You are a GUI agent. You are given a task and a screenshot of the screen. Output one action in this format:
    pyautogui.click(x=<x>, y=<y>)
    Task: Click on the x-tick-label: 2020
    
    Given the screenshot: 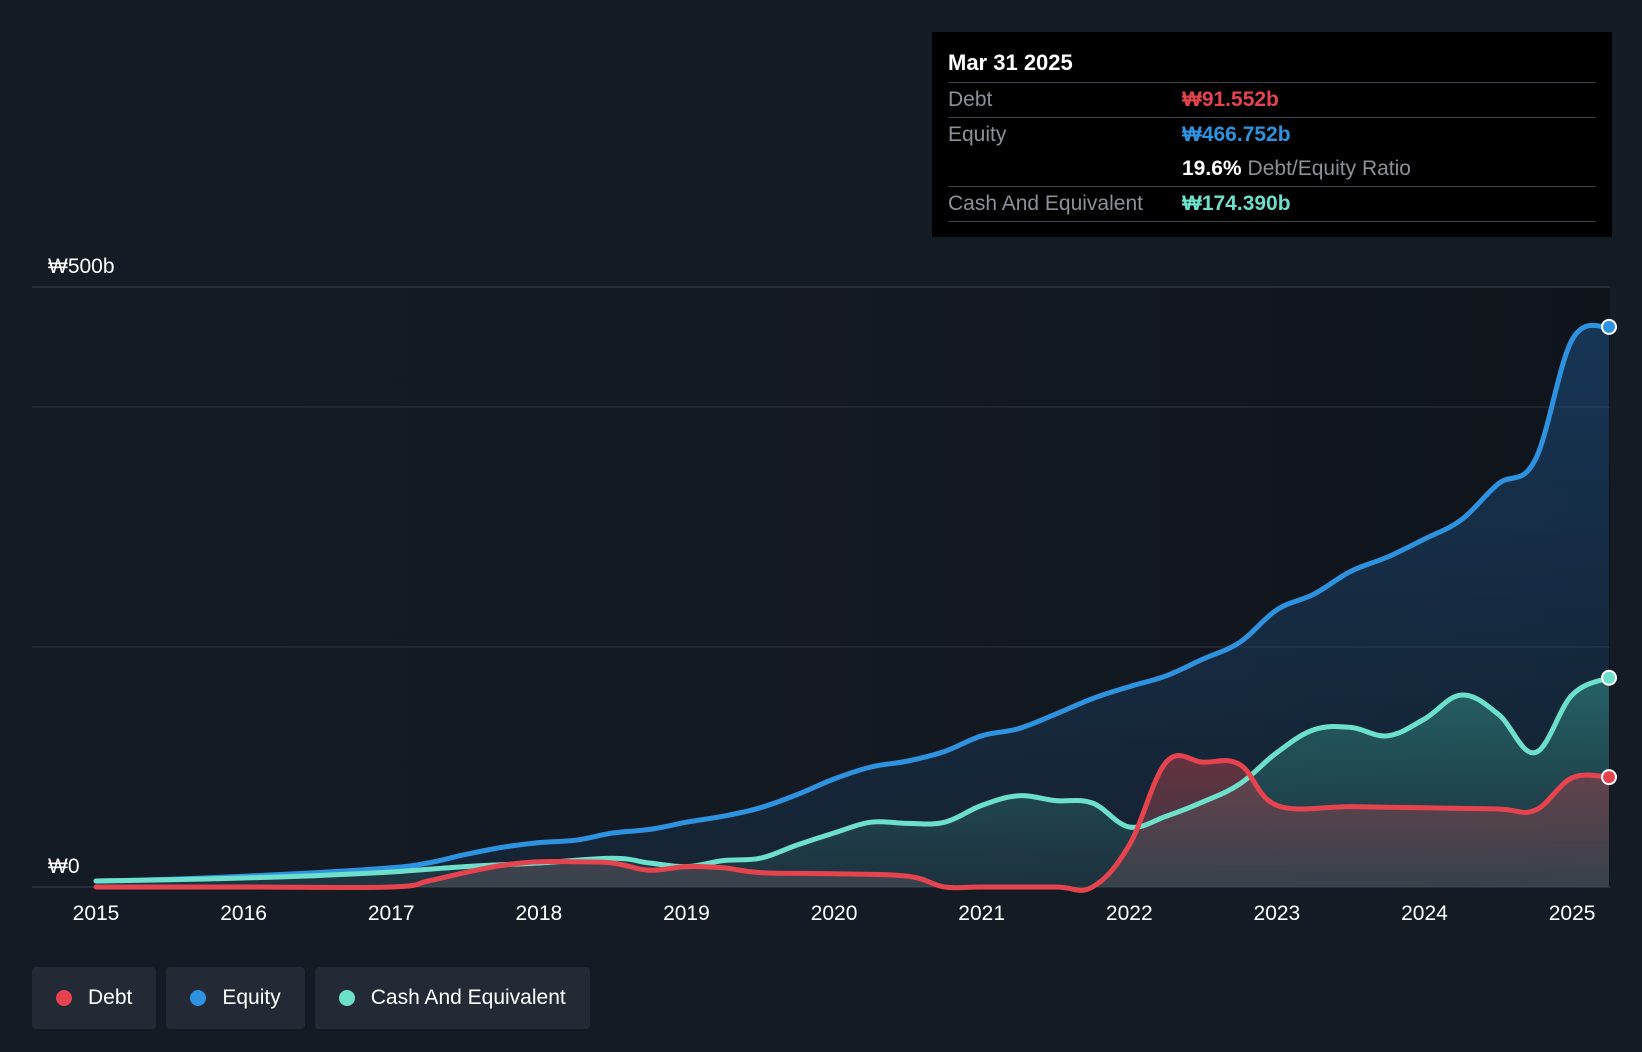 What is the action you would take?
    pyautogui.click(x=834, y=913)
    